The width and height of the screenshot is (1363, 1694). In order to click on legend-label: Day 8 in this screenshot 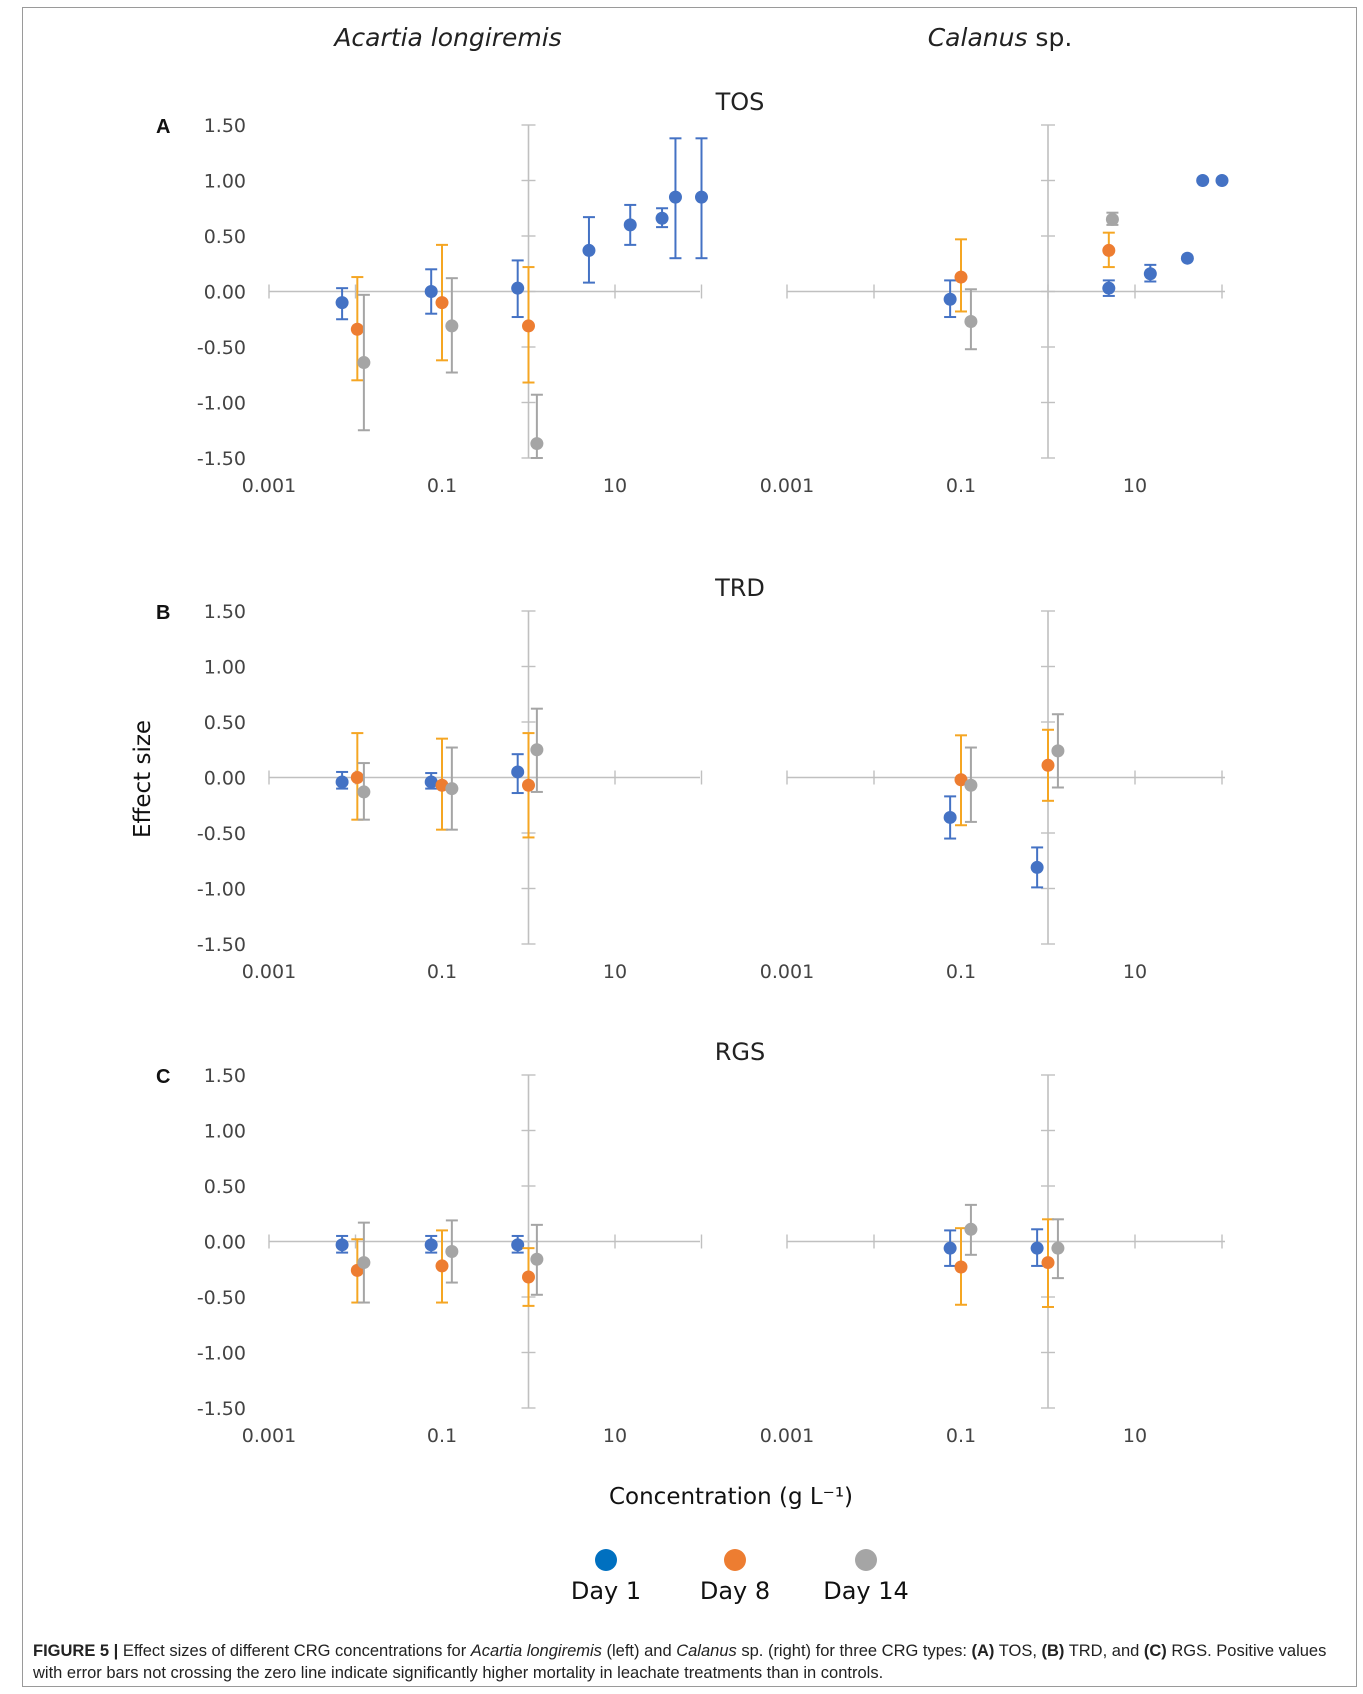, I will do `click(735, 1591)`.